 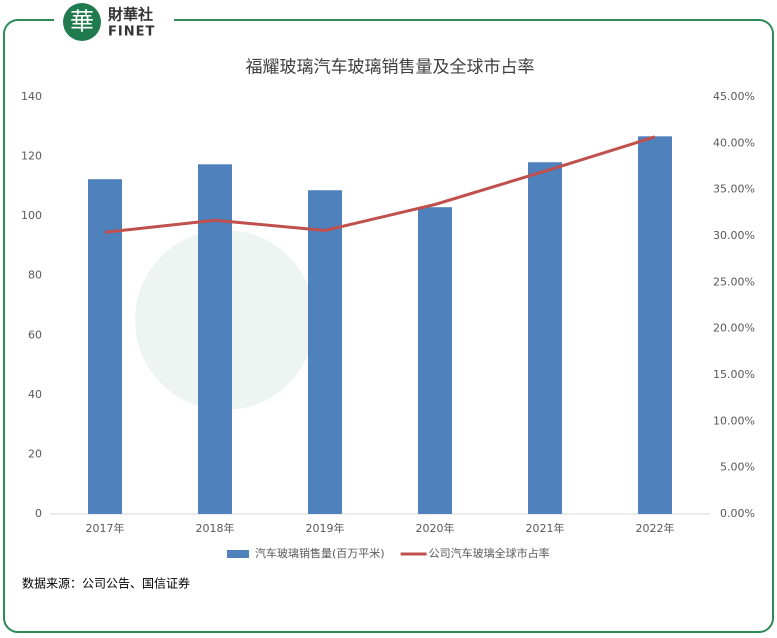 I want to click on x-tick-label: 2019年, so click(x=325, y=528).